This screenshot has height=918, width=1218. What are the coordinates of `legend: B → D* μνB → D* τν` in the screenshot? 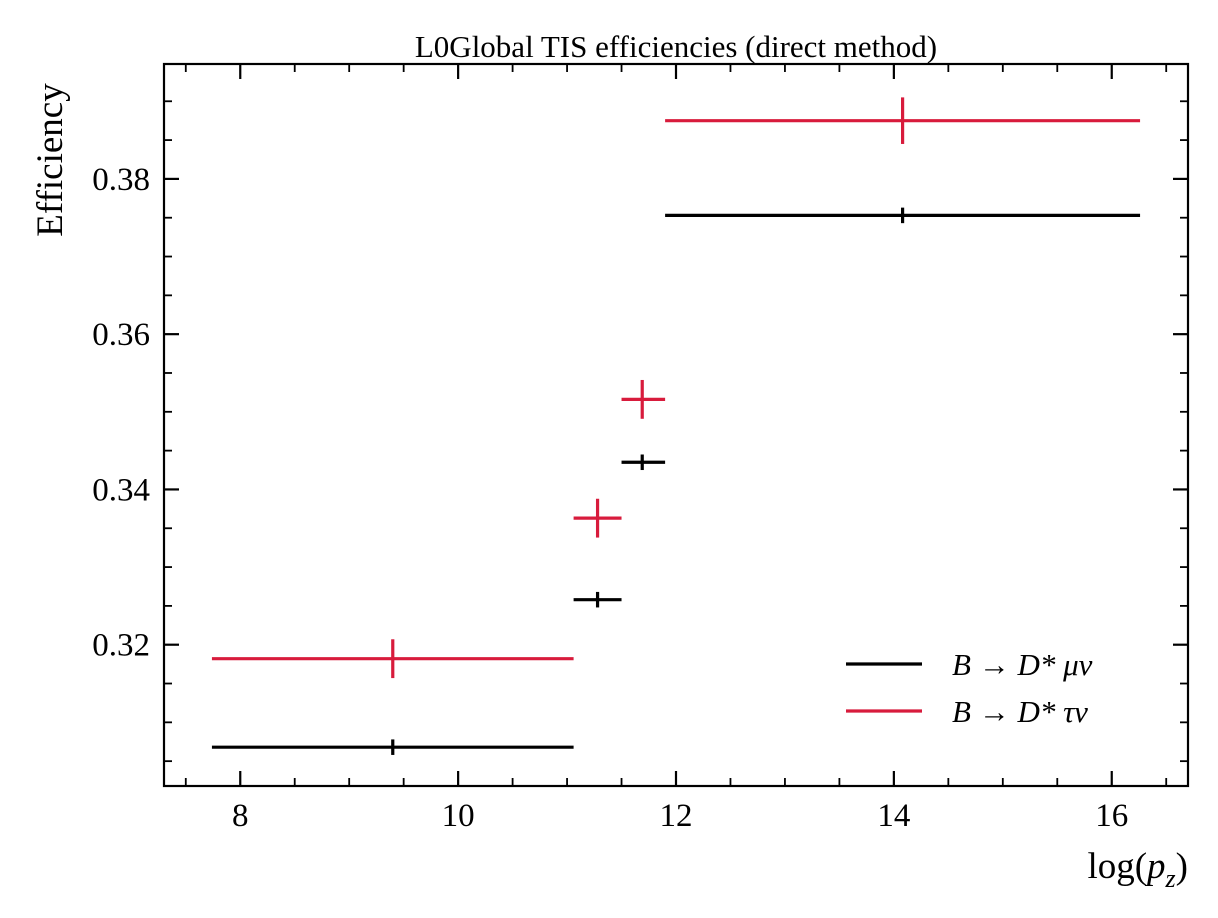 It's located at (969, 688).